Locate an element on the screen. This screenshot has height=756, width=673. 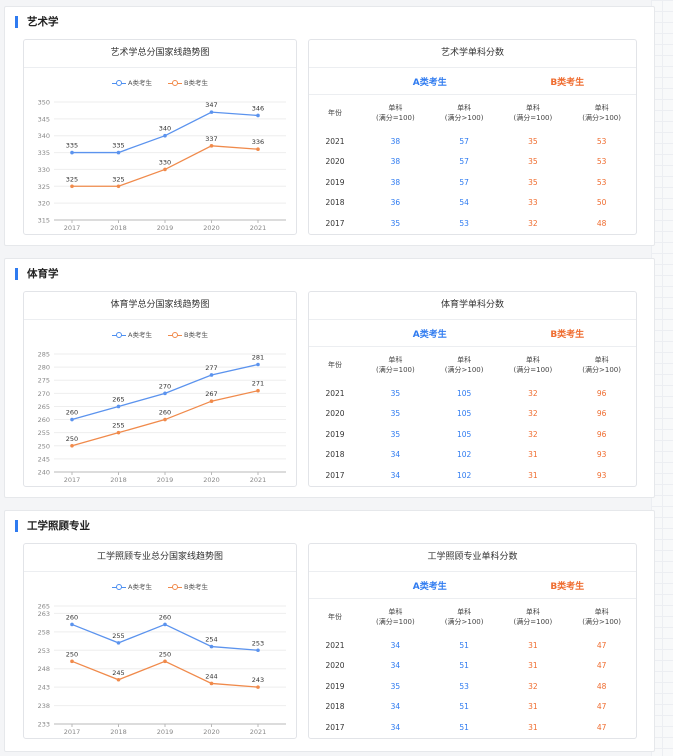
data-label: 270 is located at coordinates (165, 386).